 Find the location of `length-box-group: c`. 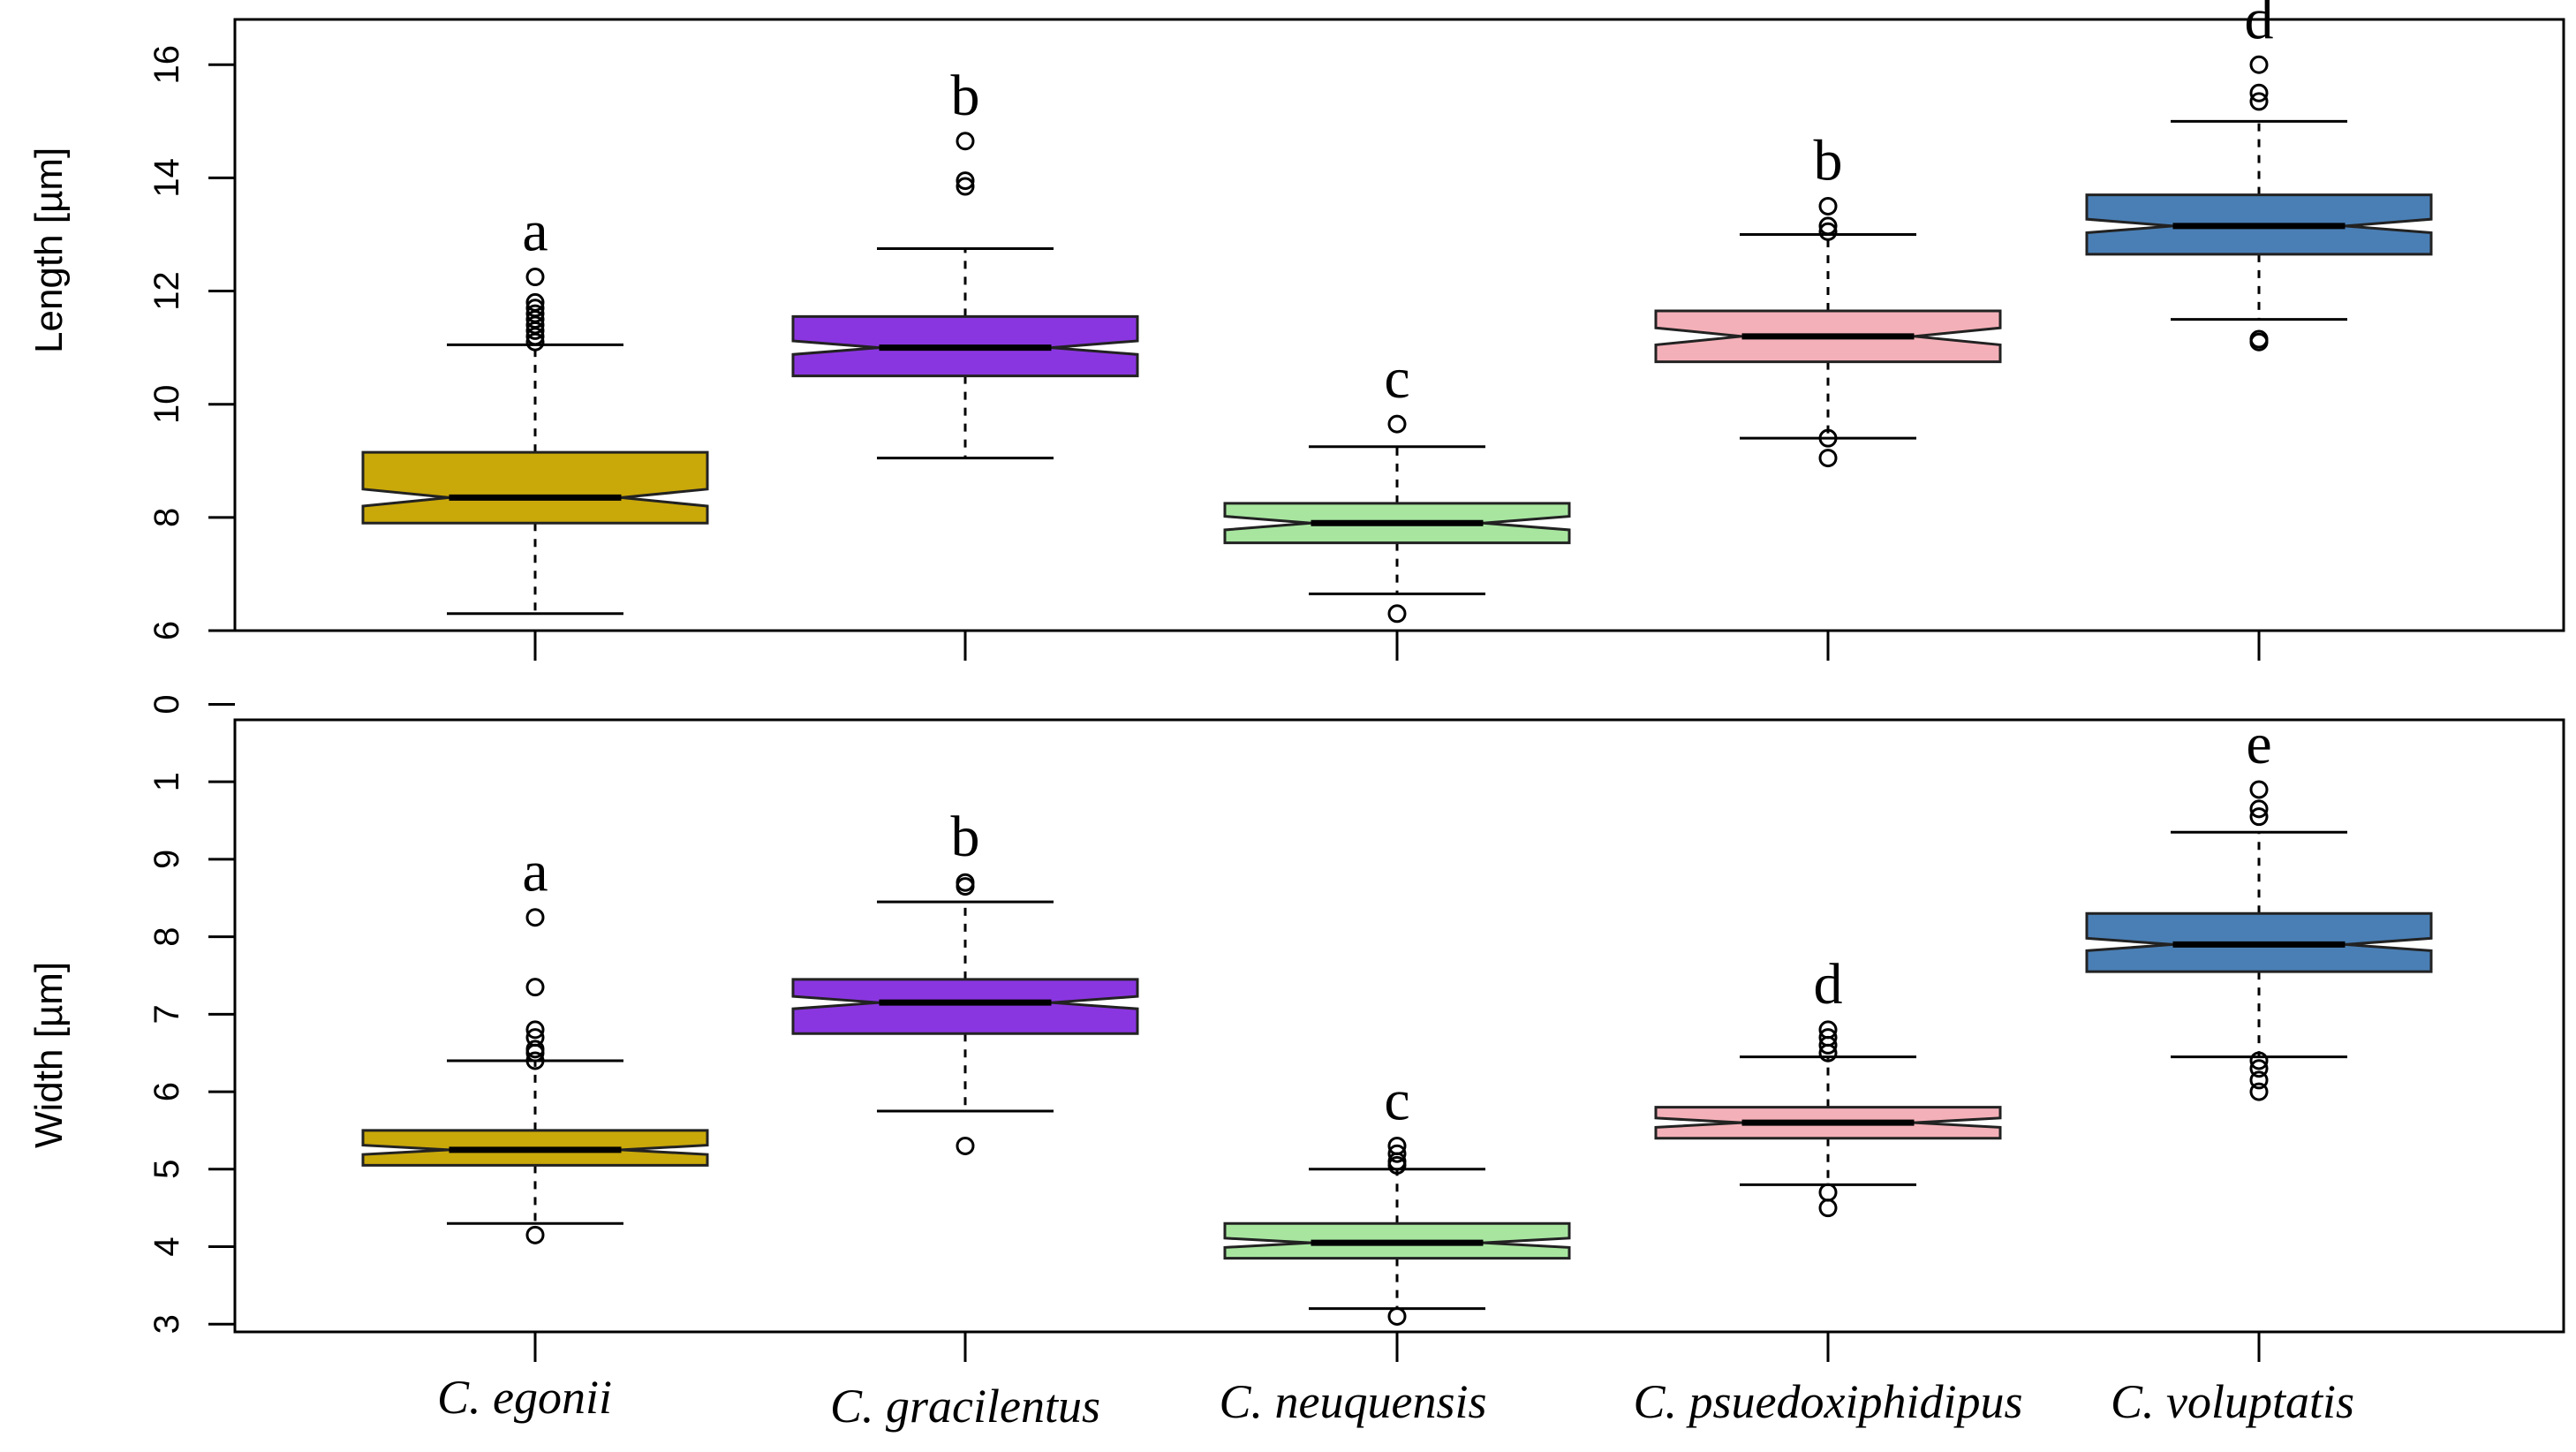

length-box-group: c is located at coordinates (1397, 485).